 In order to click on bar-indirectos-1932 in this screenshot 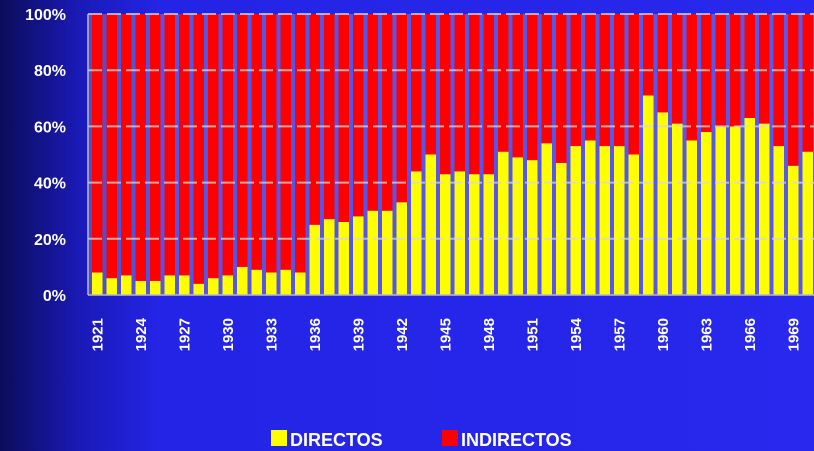, I will do `click(256, 142)`.